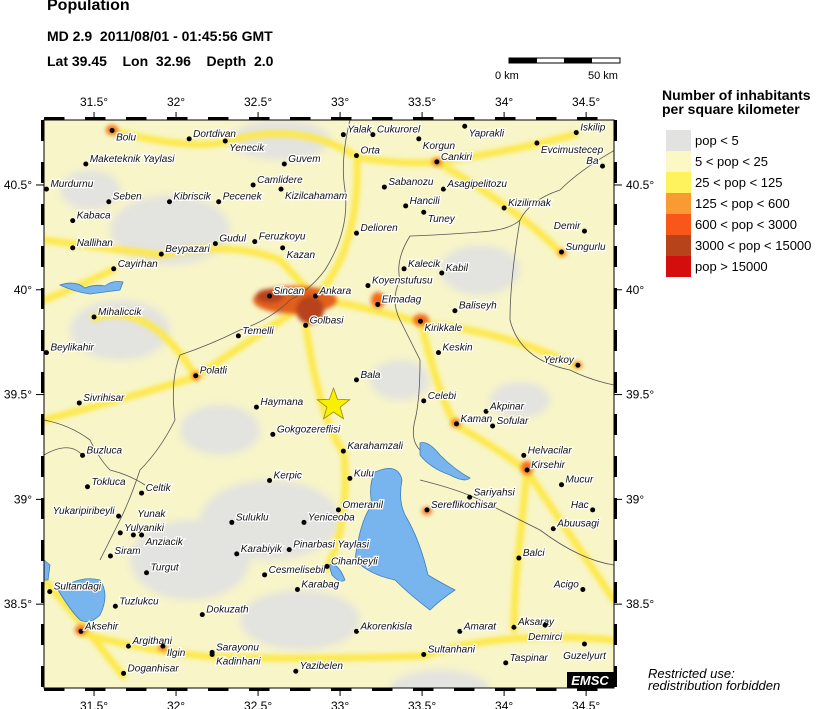 This screenshot has width=821, height=709. What do you see at coordinates (189, 197) in the screenshot?
I see `city-marker: Kibriscik` at bounding box center [189, 197].